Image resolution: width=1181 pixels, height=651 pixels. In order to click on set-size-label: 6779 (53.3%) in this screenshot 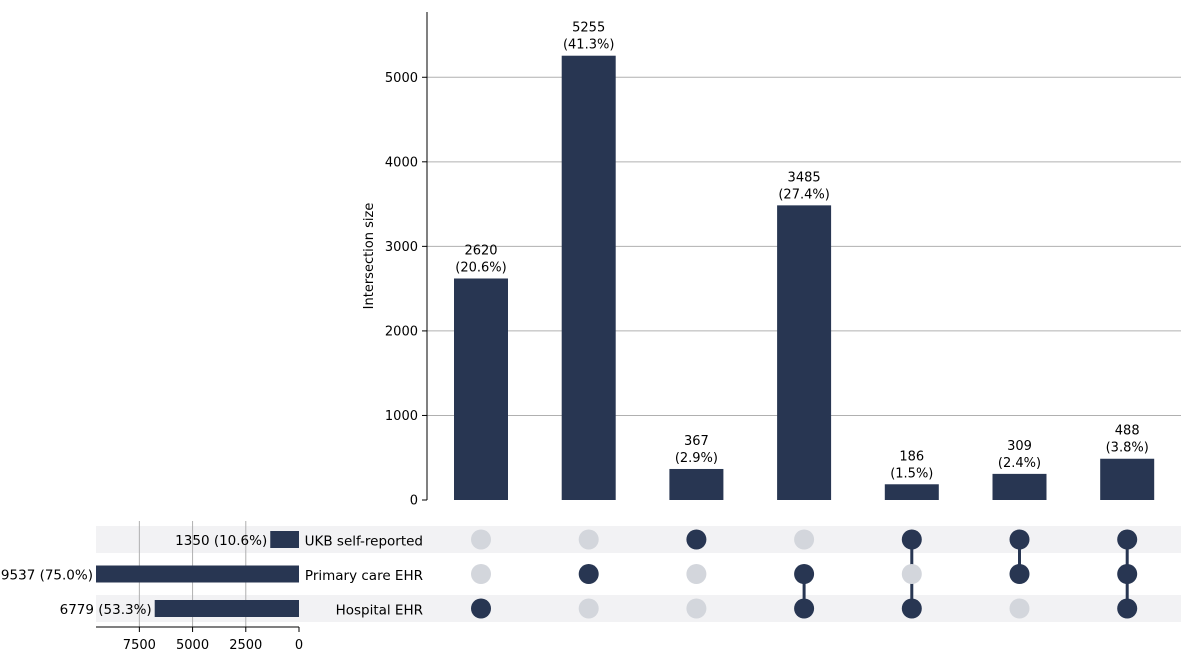, I will do `click(106, 610)`.